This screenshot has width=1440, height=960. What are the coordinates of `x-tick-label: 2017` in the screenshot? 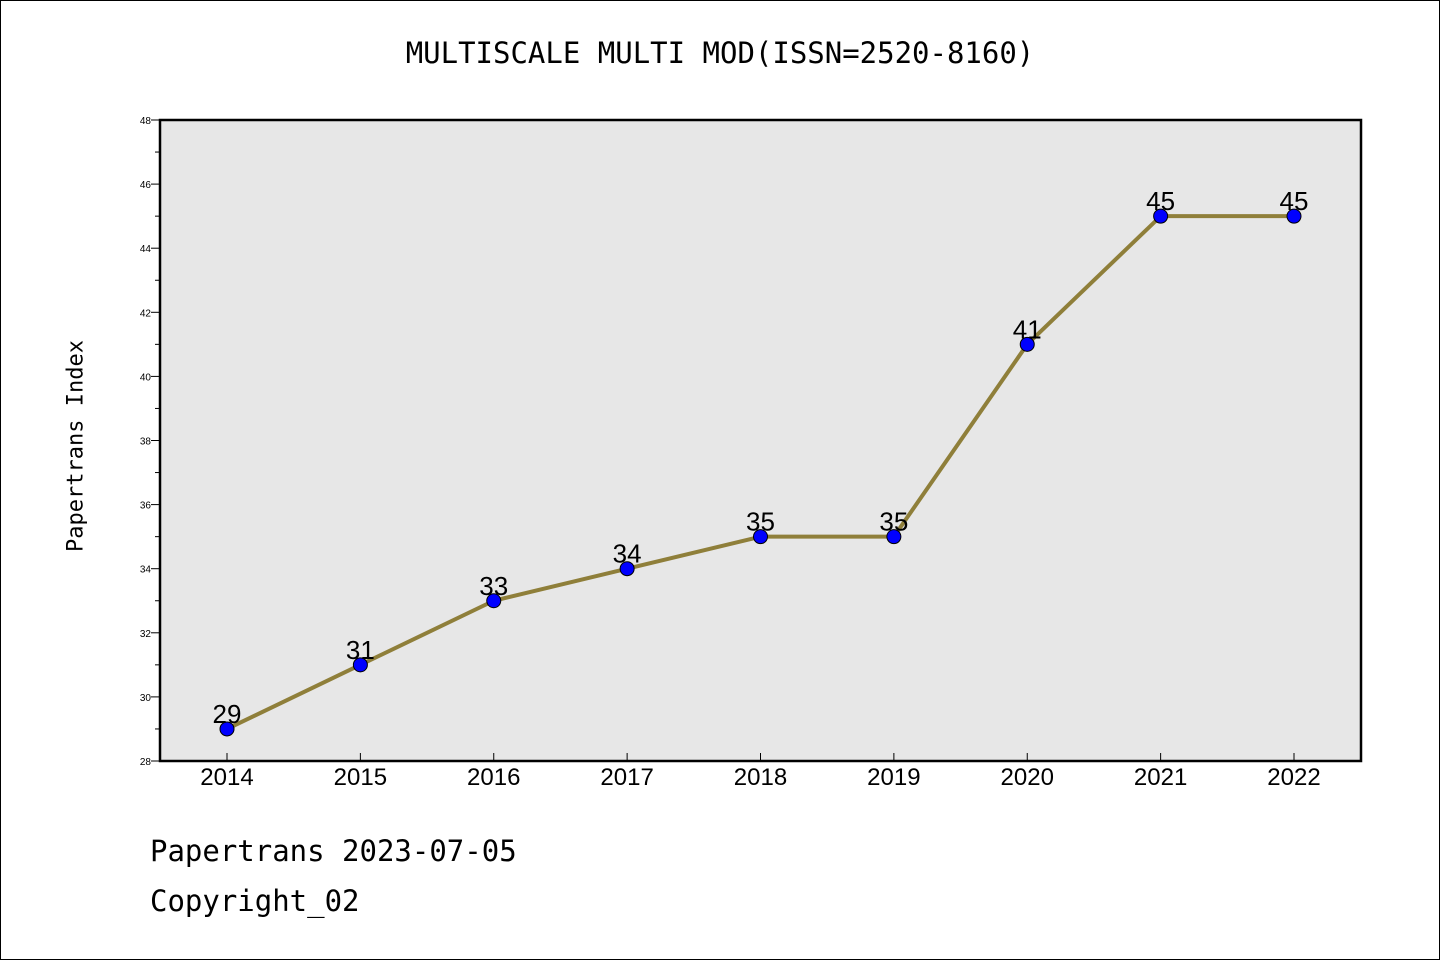 It's located at (626, 777).